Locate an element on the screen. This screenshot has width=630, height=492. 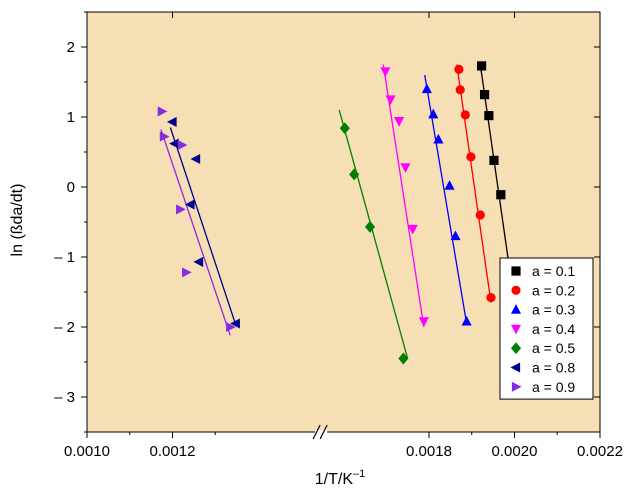
legend-label: a = 0.5 is located at coordinates (553, 348).